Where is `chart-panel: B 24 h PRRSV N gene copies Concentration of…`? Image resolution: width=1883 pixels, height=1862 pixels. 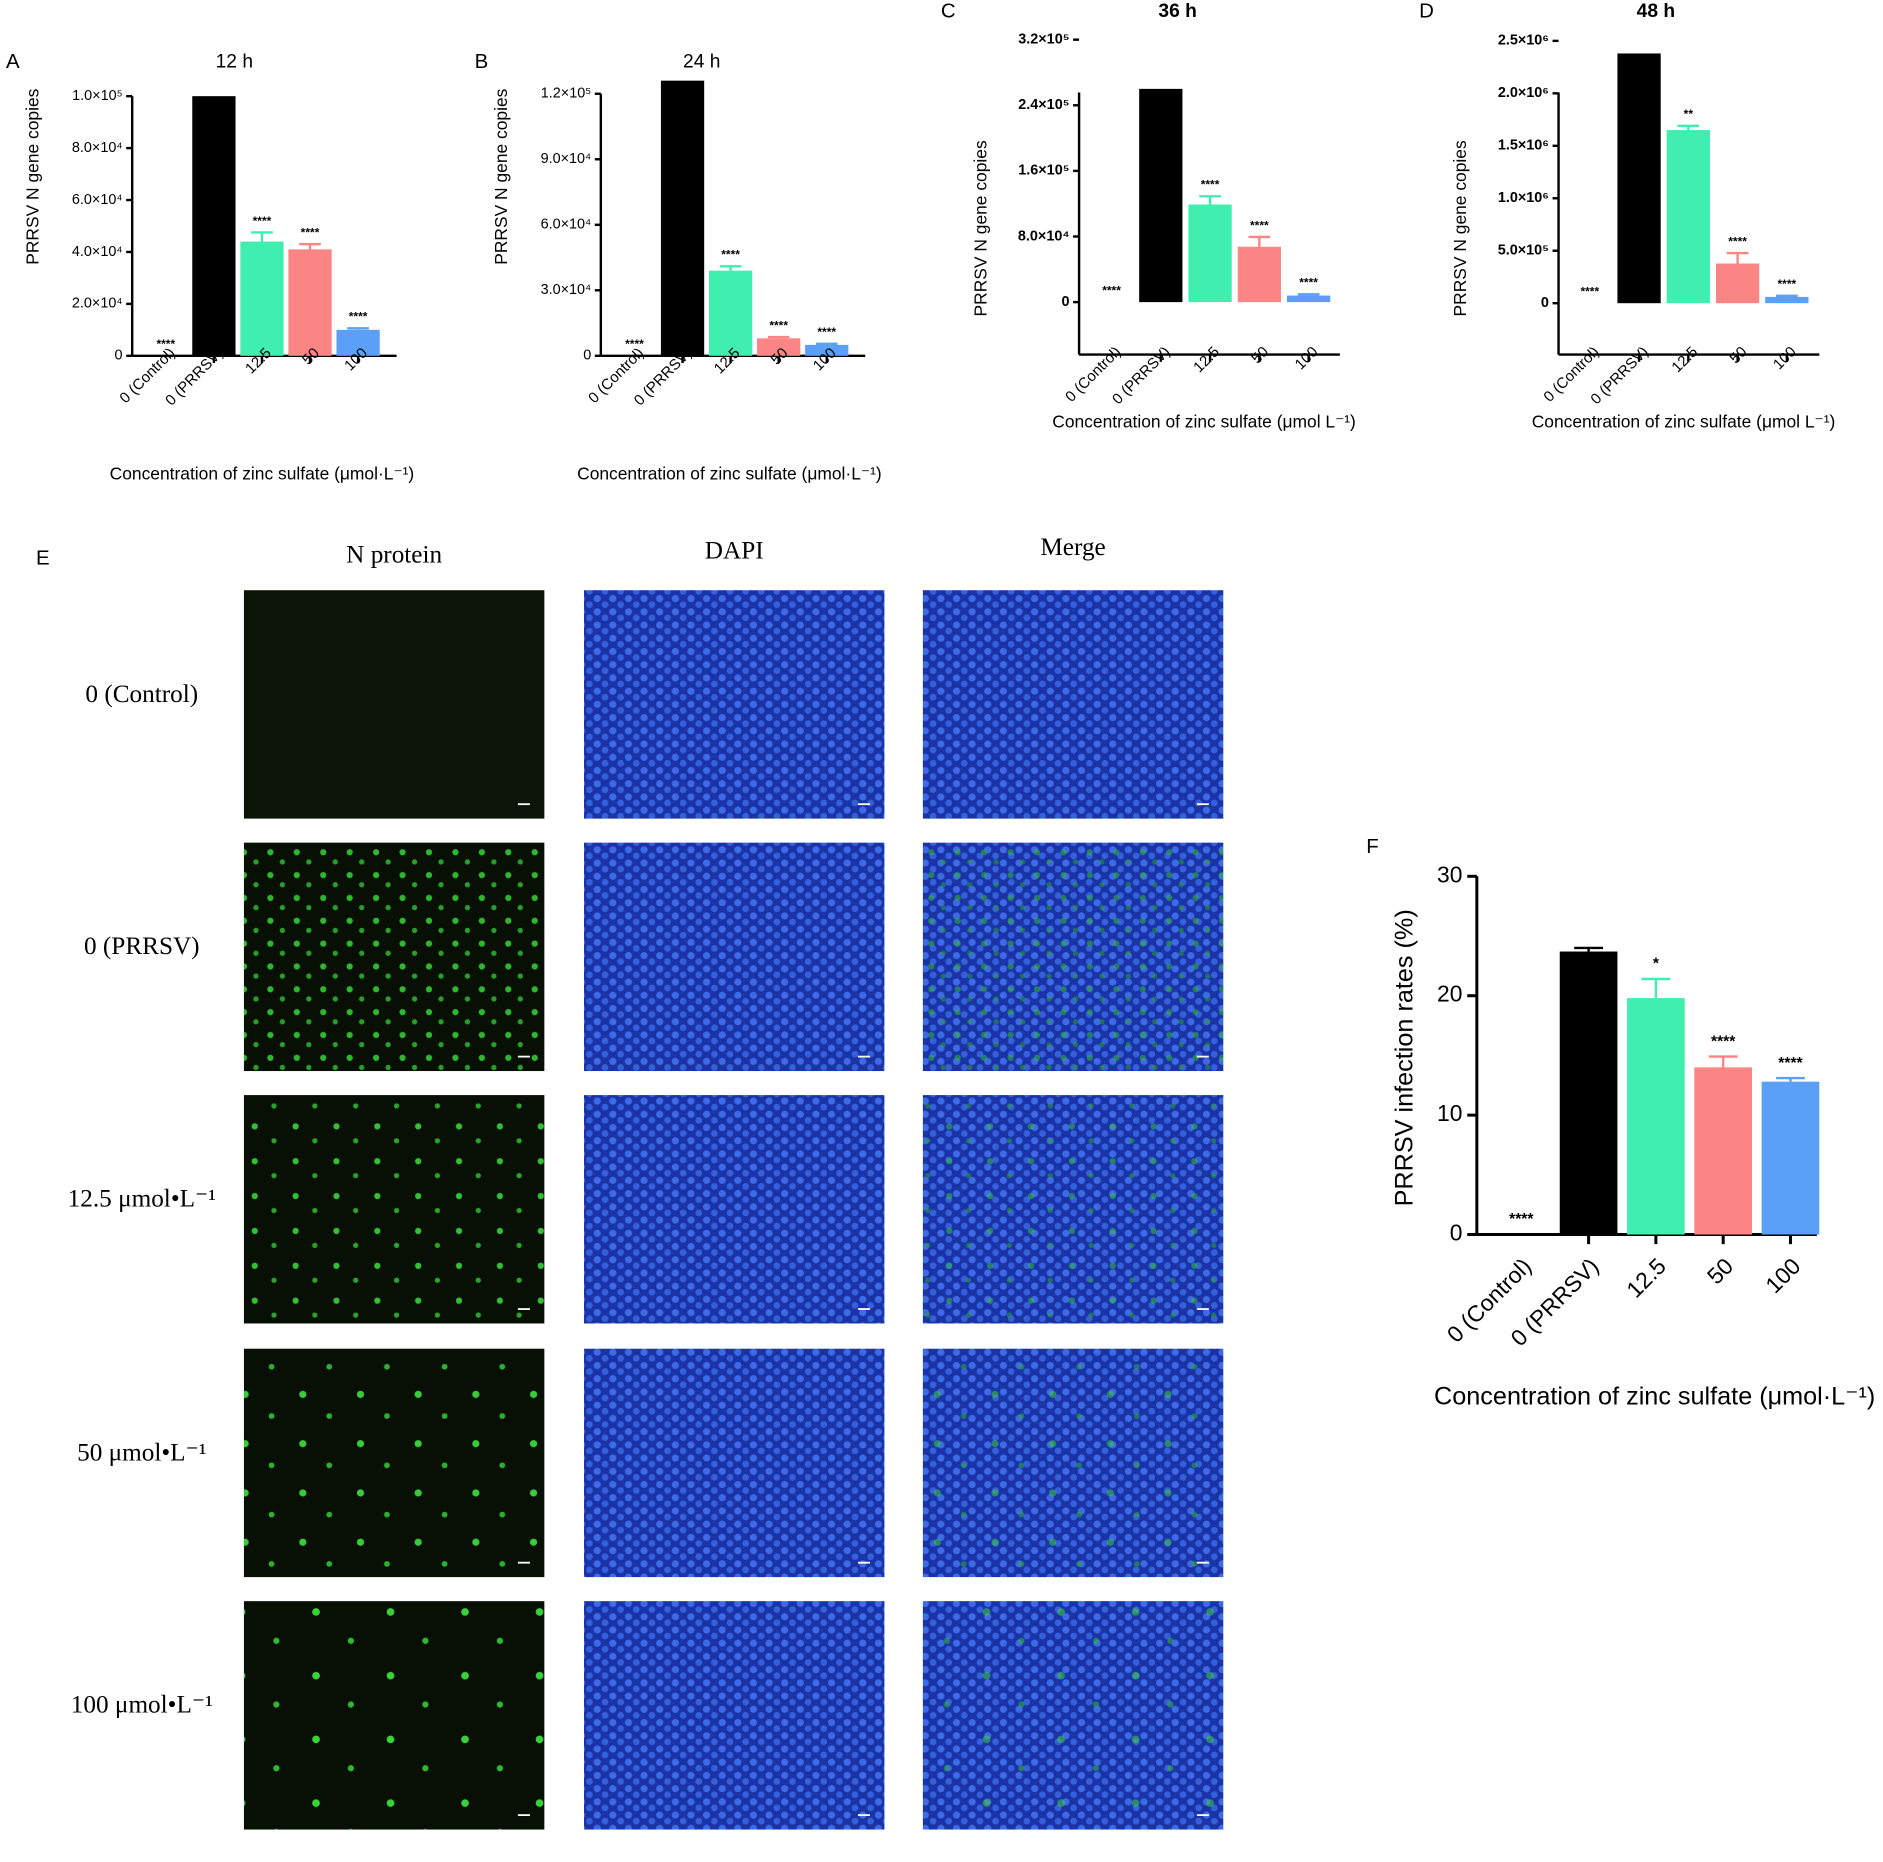
chart-panel: B 24 h PRRSV N gene copies Concentration of… is located at coordinates (678, 267).